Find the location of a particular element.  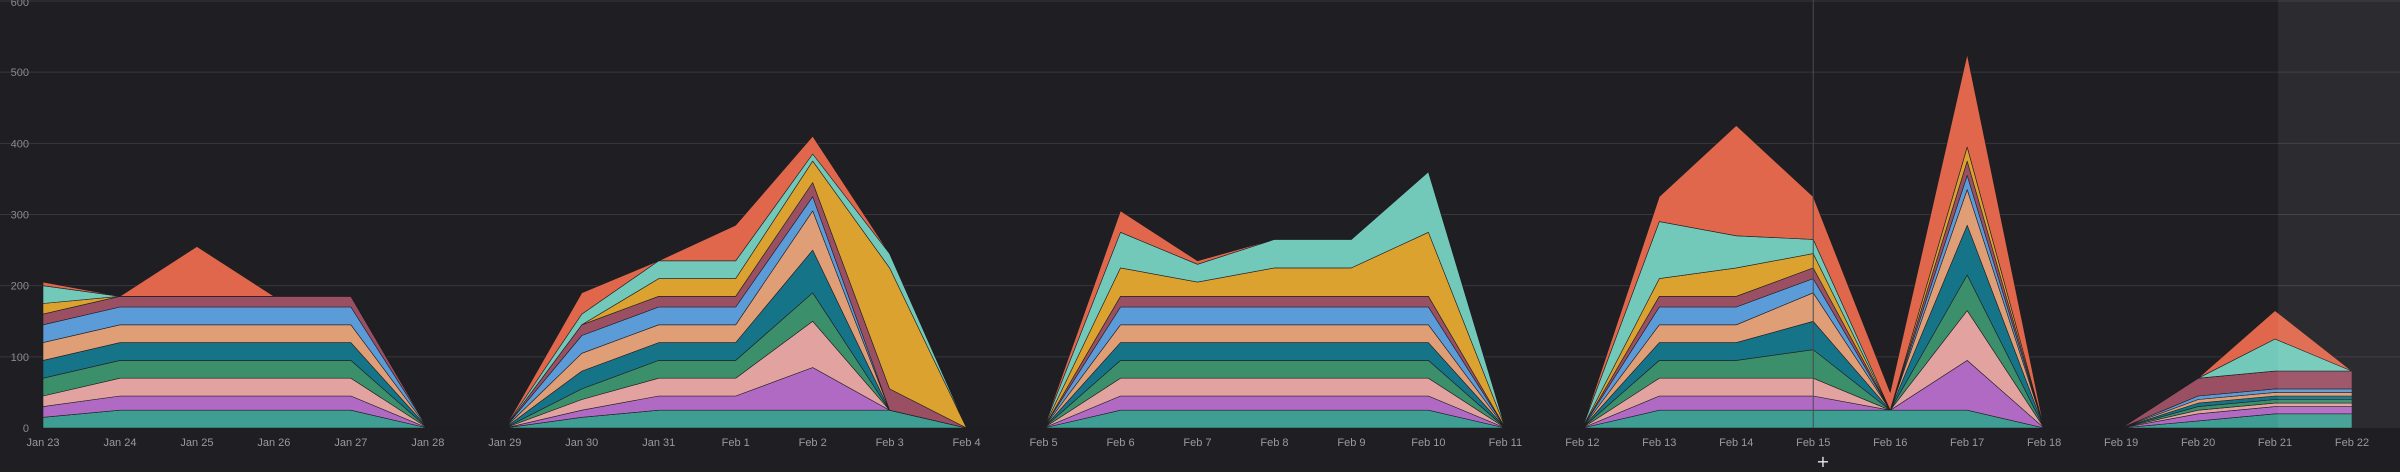

crosshair-plus-icon: + is located at coordinates (1823, 461).